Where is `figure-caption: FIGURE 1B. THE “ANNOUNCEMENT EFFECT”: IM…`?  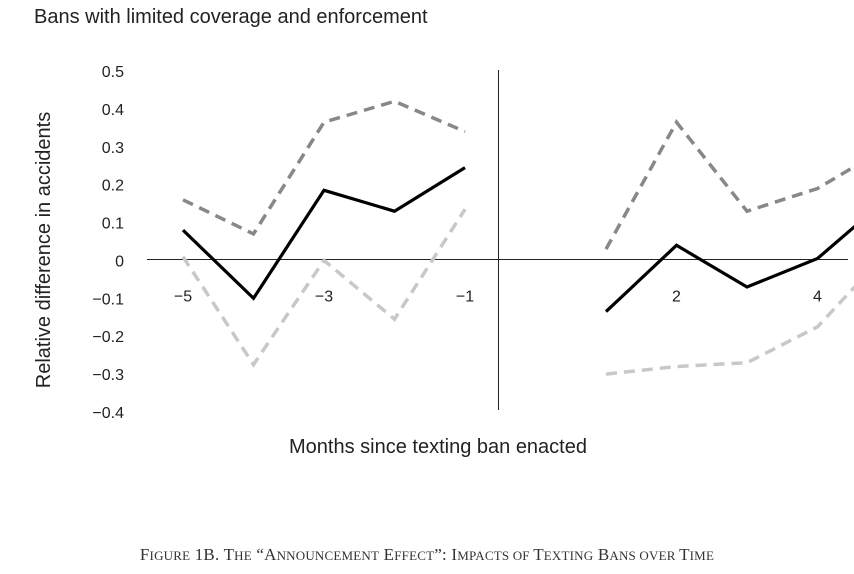 figure-caption: FIGURE 1B. THE “ANNOUNCEMENT EFFECT”: IM… is located at coordinates (427, 554).